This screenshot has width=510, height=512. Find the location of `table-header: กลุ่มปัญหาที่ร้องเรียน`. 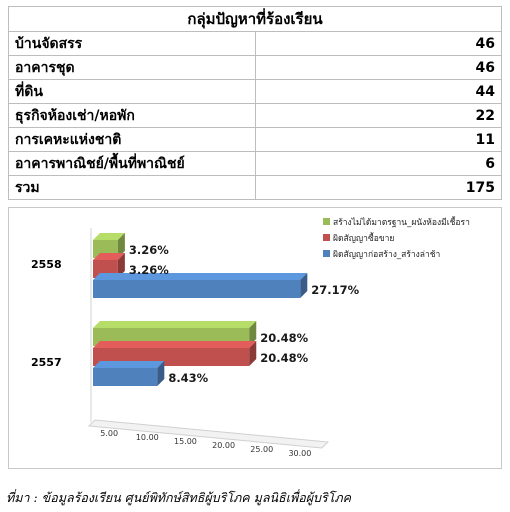

table-header: กลุ่มปัญหาที่ร้องเรียน is located at coordinates (255, 19).